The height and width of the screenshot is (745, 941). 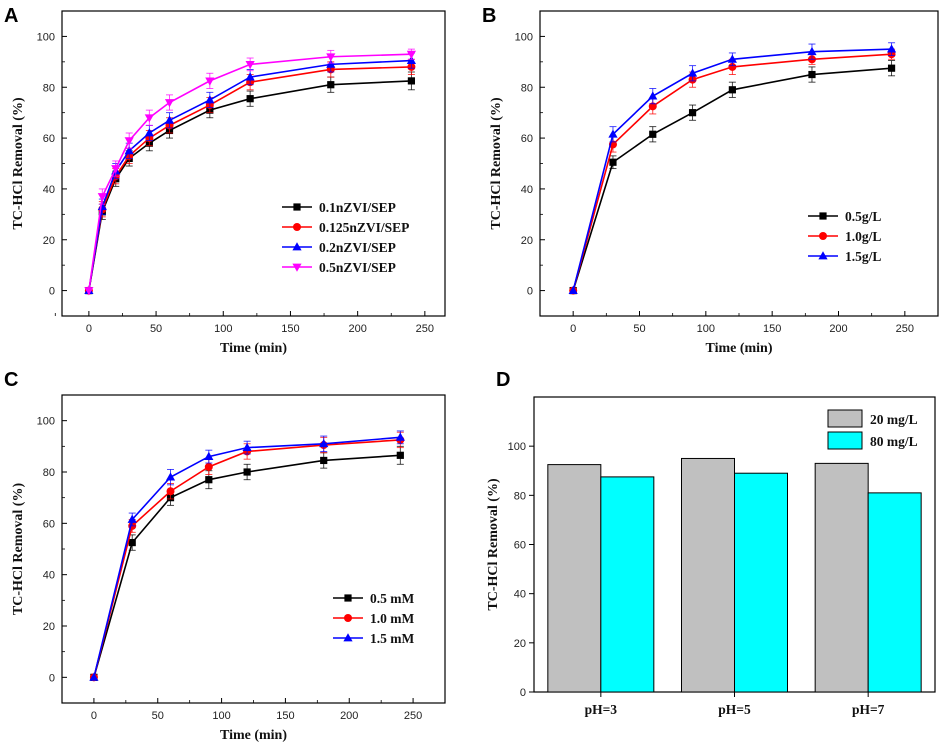 I want to click on legend-label: 20 mg/L, so click(x=894, y=419).